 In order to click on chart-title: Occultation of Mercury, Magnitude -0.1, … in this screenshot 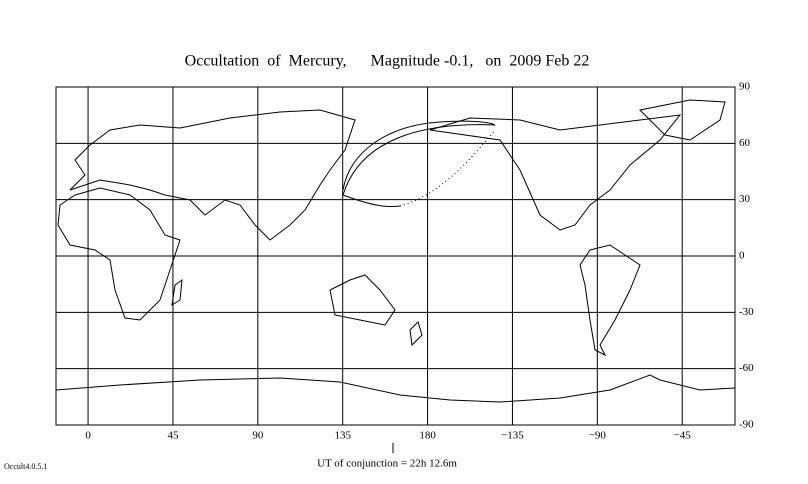, I will do `click(387, 61)`.